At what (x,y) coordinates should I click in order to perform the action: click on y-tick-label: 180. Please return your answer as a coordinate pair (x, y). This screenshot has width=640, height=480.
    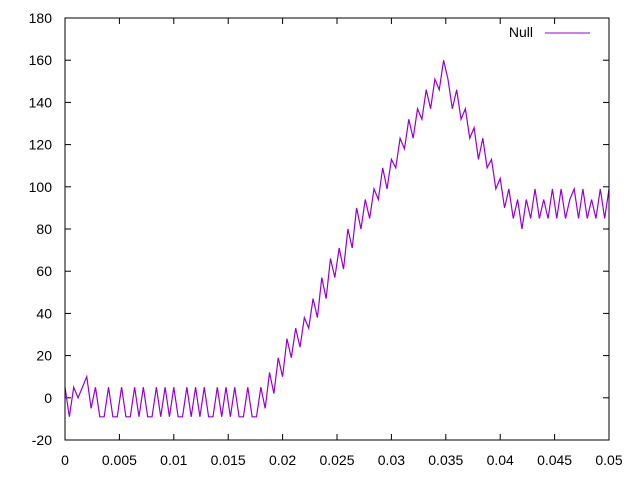
    Looking at the image, I should click on (41, 18).